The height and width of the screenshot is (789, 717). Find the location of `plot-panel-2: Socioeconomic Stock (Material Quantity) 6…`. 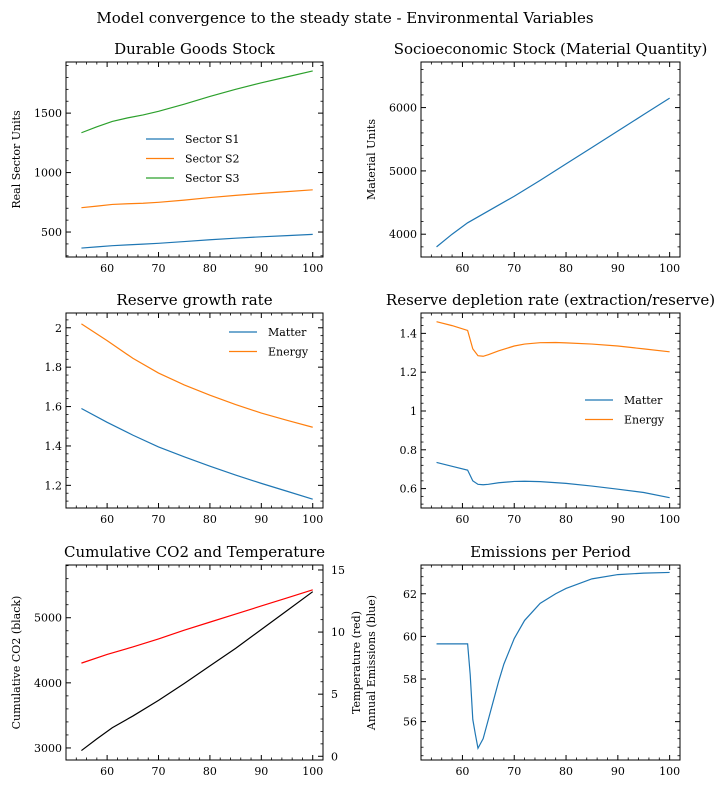

plot-panel-2: Socioeconomic Stock (Material Quantity) 6… is located at coordinates (536, 157).